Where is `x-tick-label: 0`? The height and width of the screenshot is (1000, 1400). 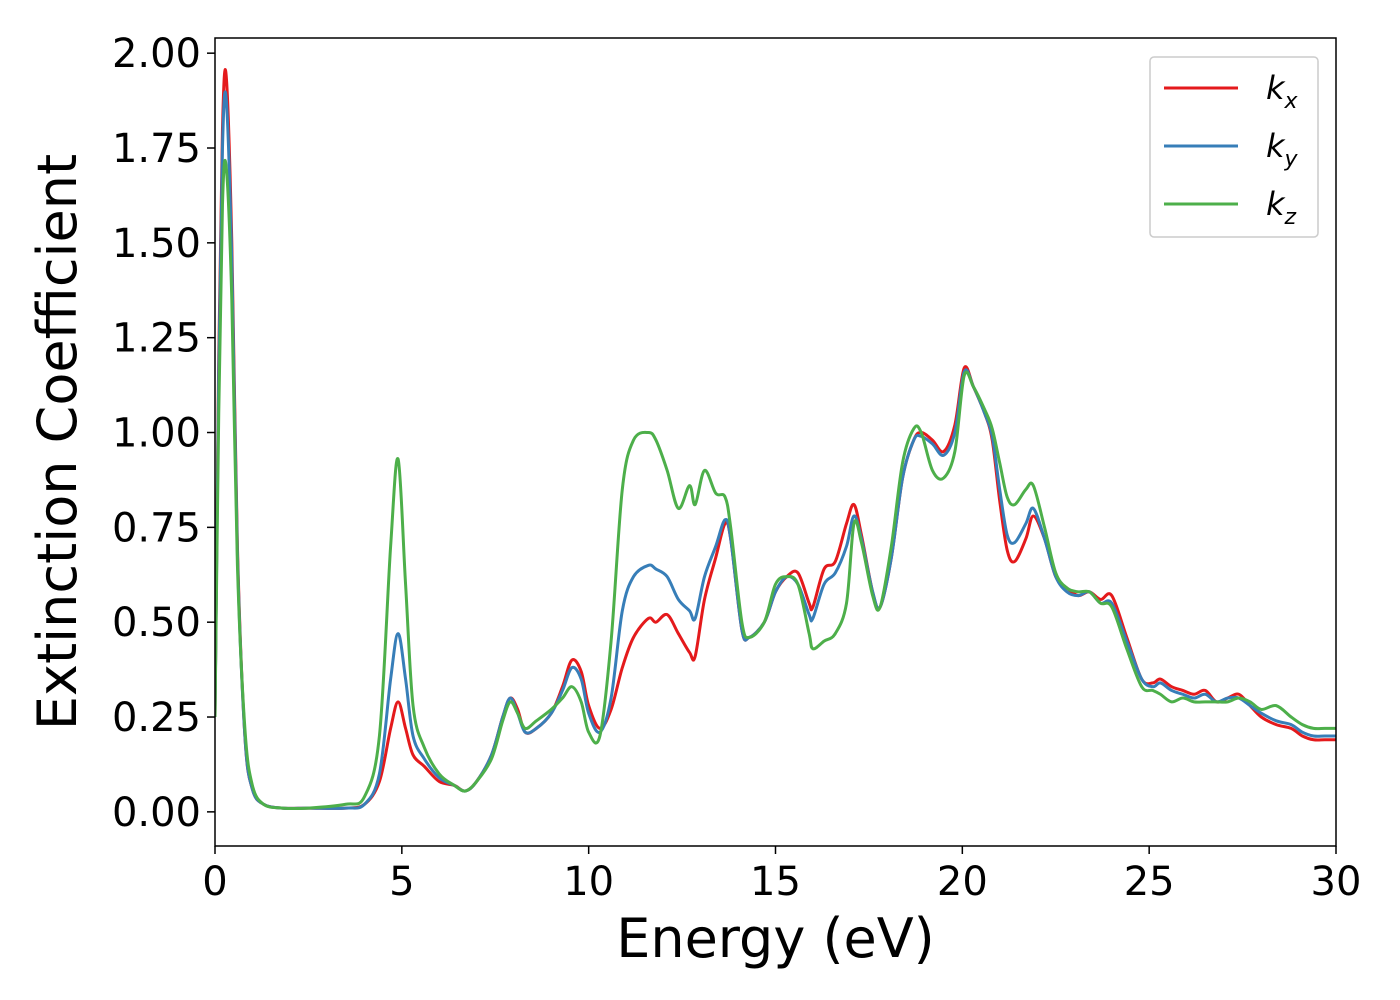 x-tick-label: 0 is located at coordinates (214, 882).